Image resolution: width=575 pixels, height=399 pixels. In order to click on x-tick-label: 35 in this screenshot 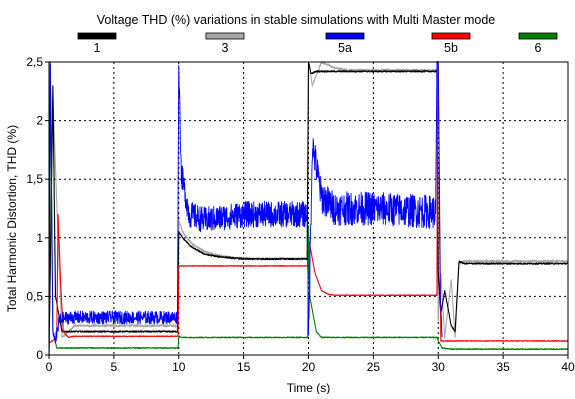, I will do `click(503, 367)`.